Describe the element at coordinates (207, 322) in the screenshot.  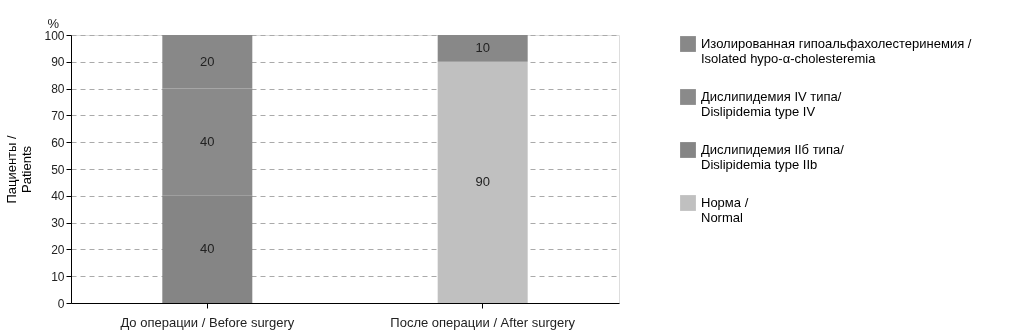
I see `x-tick-label: До операции / Before surgery` at that location.